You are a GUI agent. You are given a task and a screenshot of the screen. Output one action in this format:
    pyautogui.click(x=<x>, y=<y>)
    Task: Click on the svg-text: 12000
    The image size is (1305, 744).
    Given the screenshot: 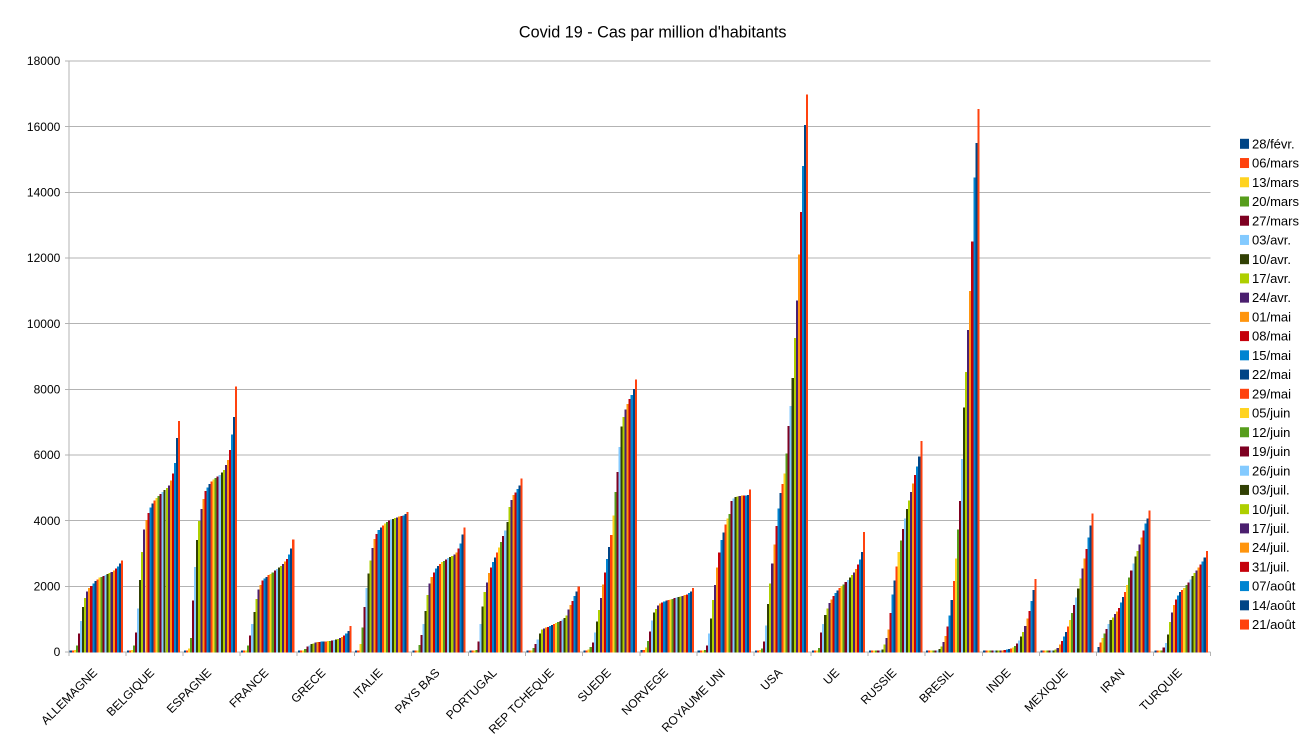 What is the action you would take?
    pyautogui.click(x=44, y=258)
    